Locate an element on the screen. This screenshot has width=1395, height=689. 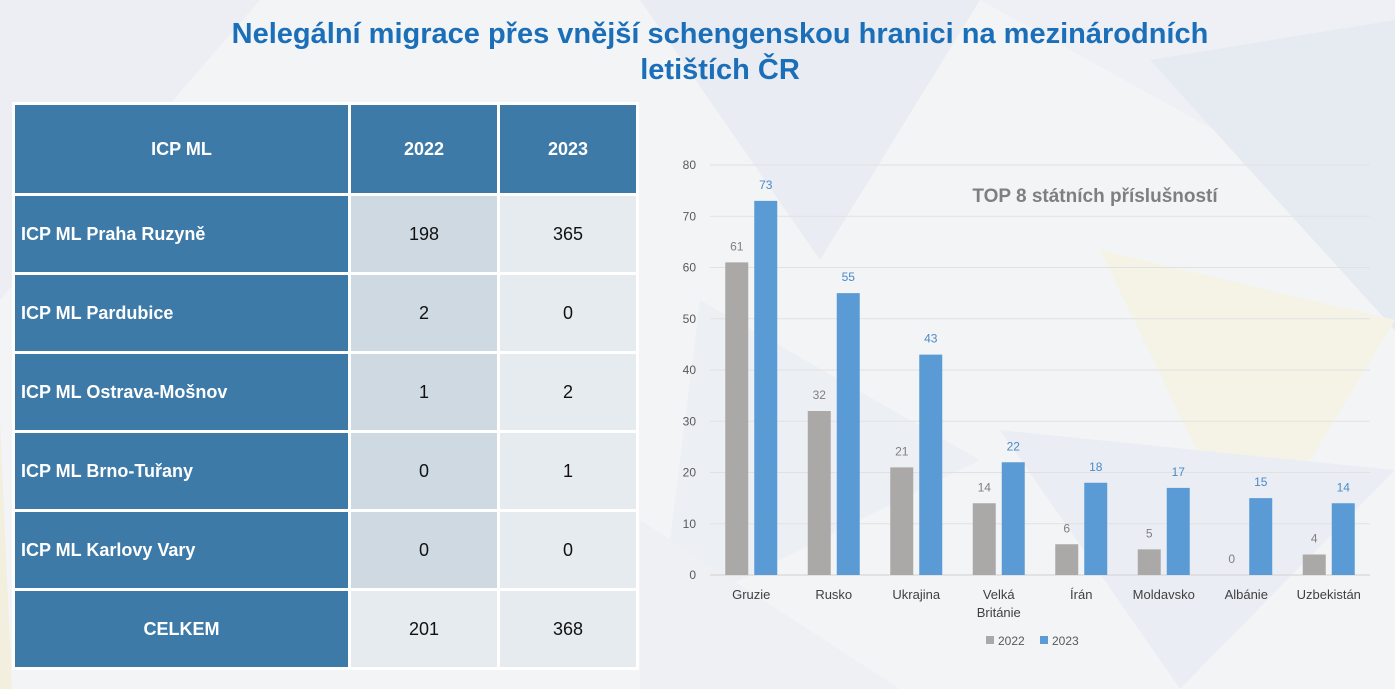
row-label: ICP ML Karlovy Vary is located at coordinates (181, 550).